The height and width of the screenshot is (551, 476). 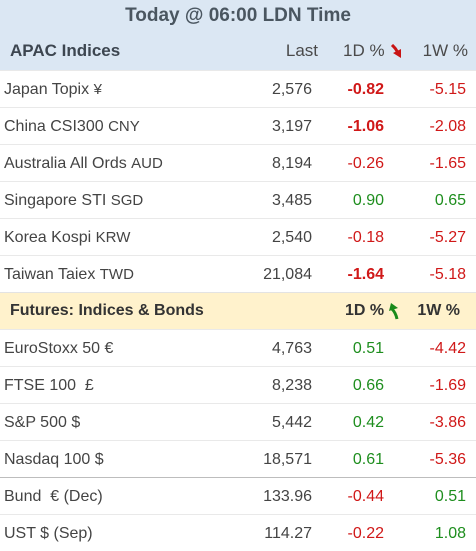 What do you see at coordinates (238, 162) in the screenshot?
I see `table-row: Australia All Ords AUD 8,194 -0.26 -1.65` at bounding box center [238, 162].